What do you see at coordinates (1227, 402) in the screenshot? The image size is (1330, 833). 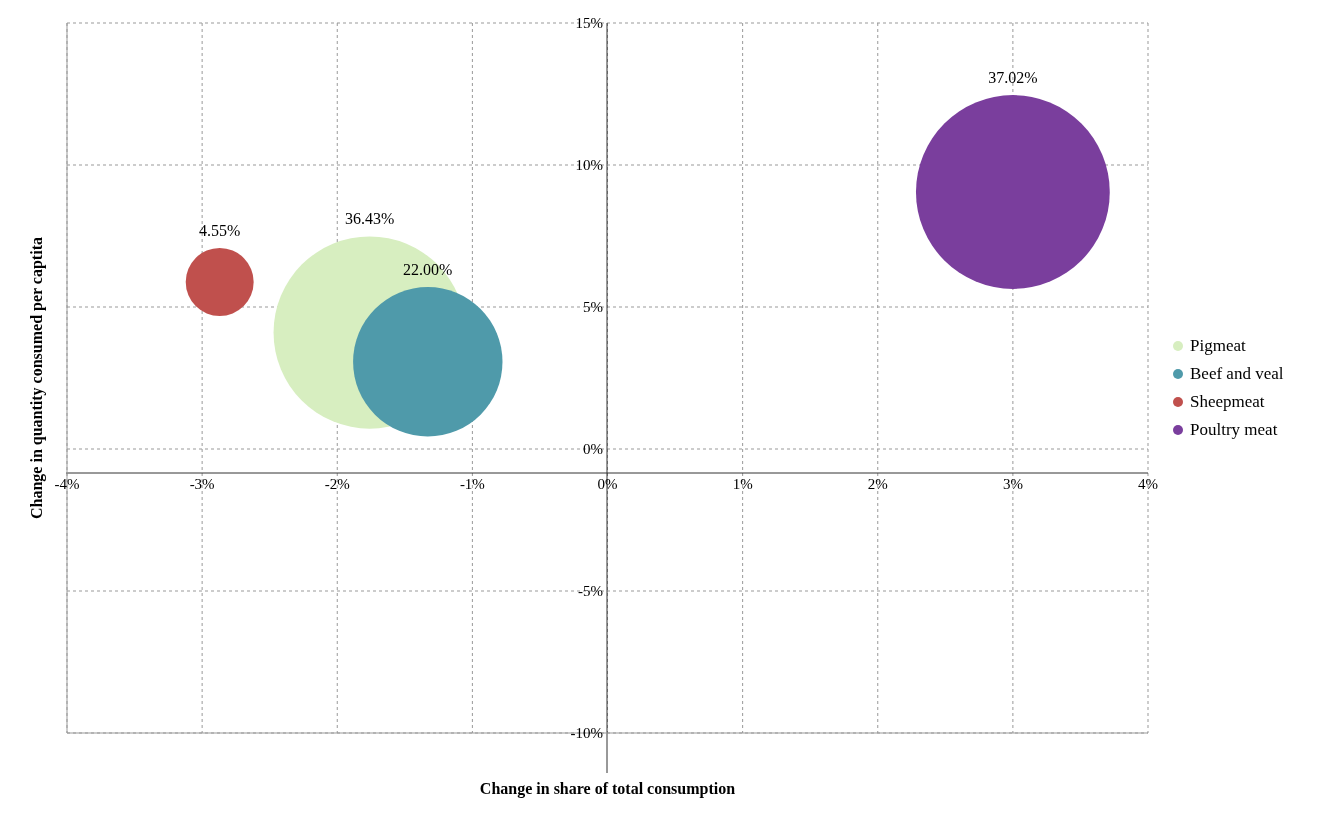 I see `legend-label: Sheepmeat` at bounding box center [1227, 402].